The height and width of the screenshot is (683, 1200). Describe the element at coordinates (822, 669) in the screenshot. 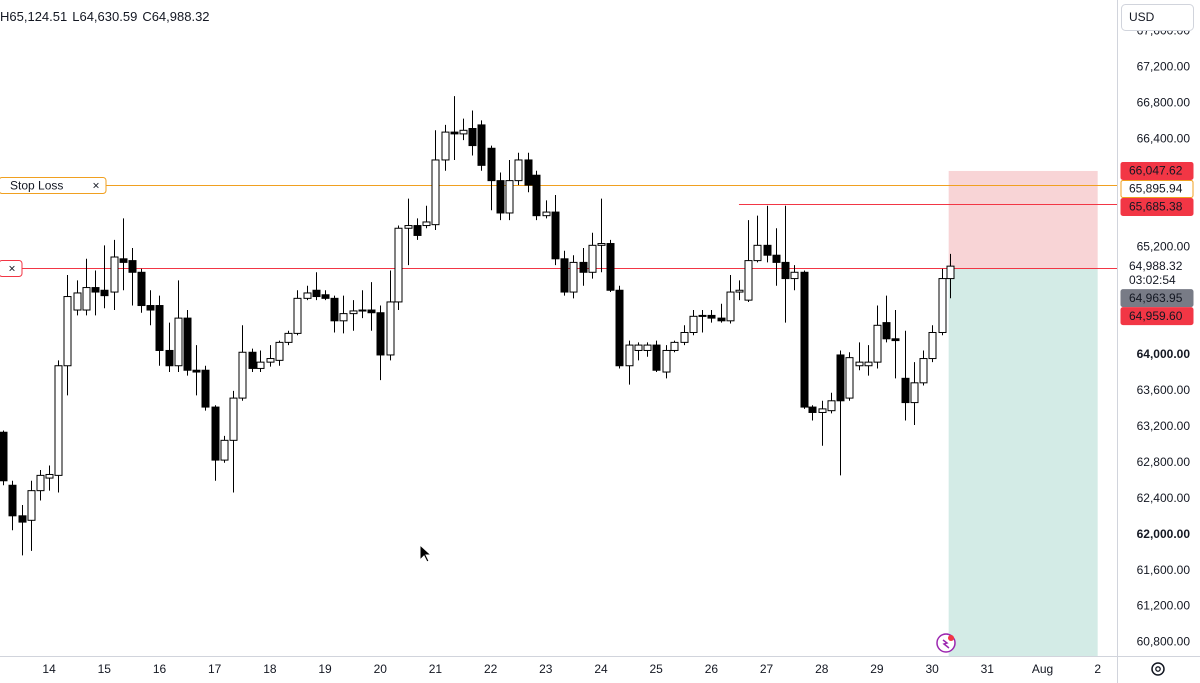

I see `x-tick-label: 28` at that location.